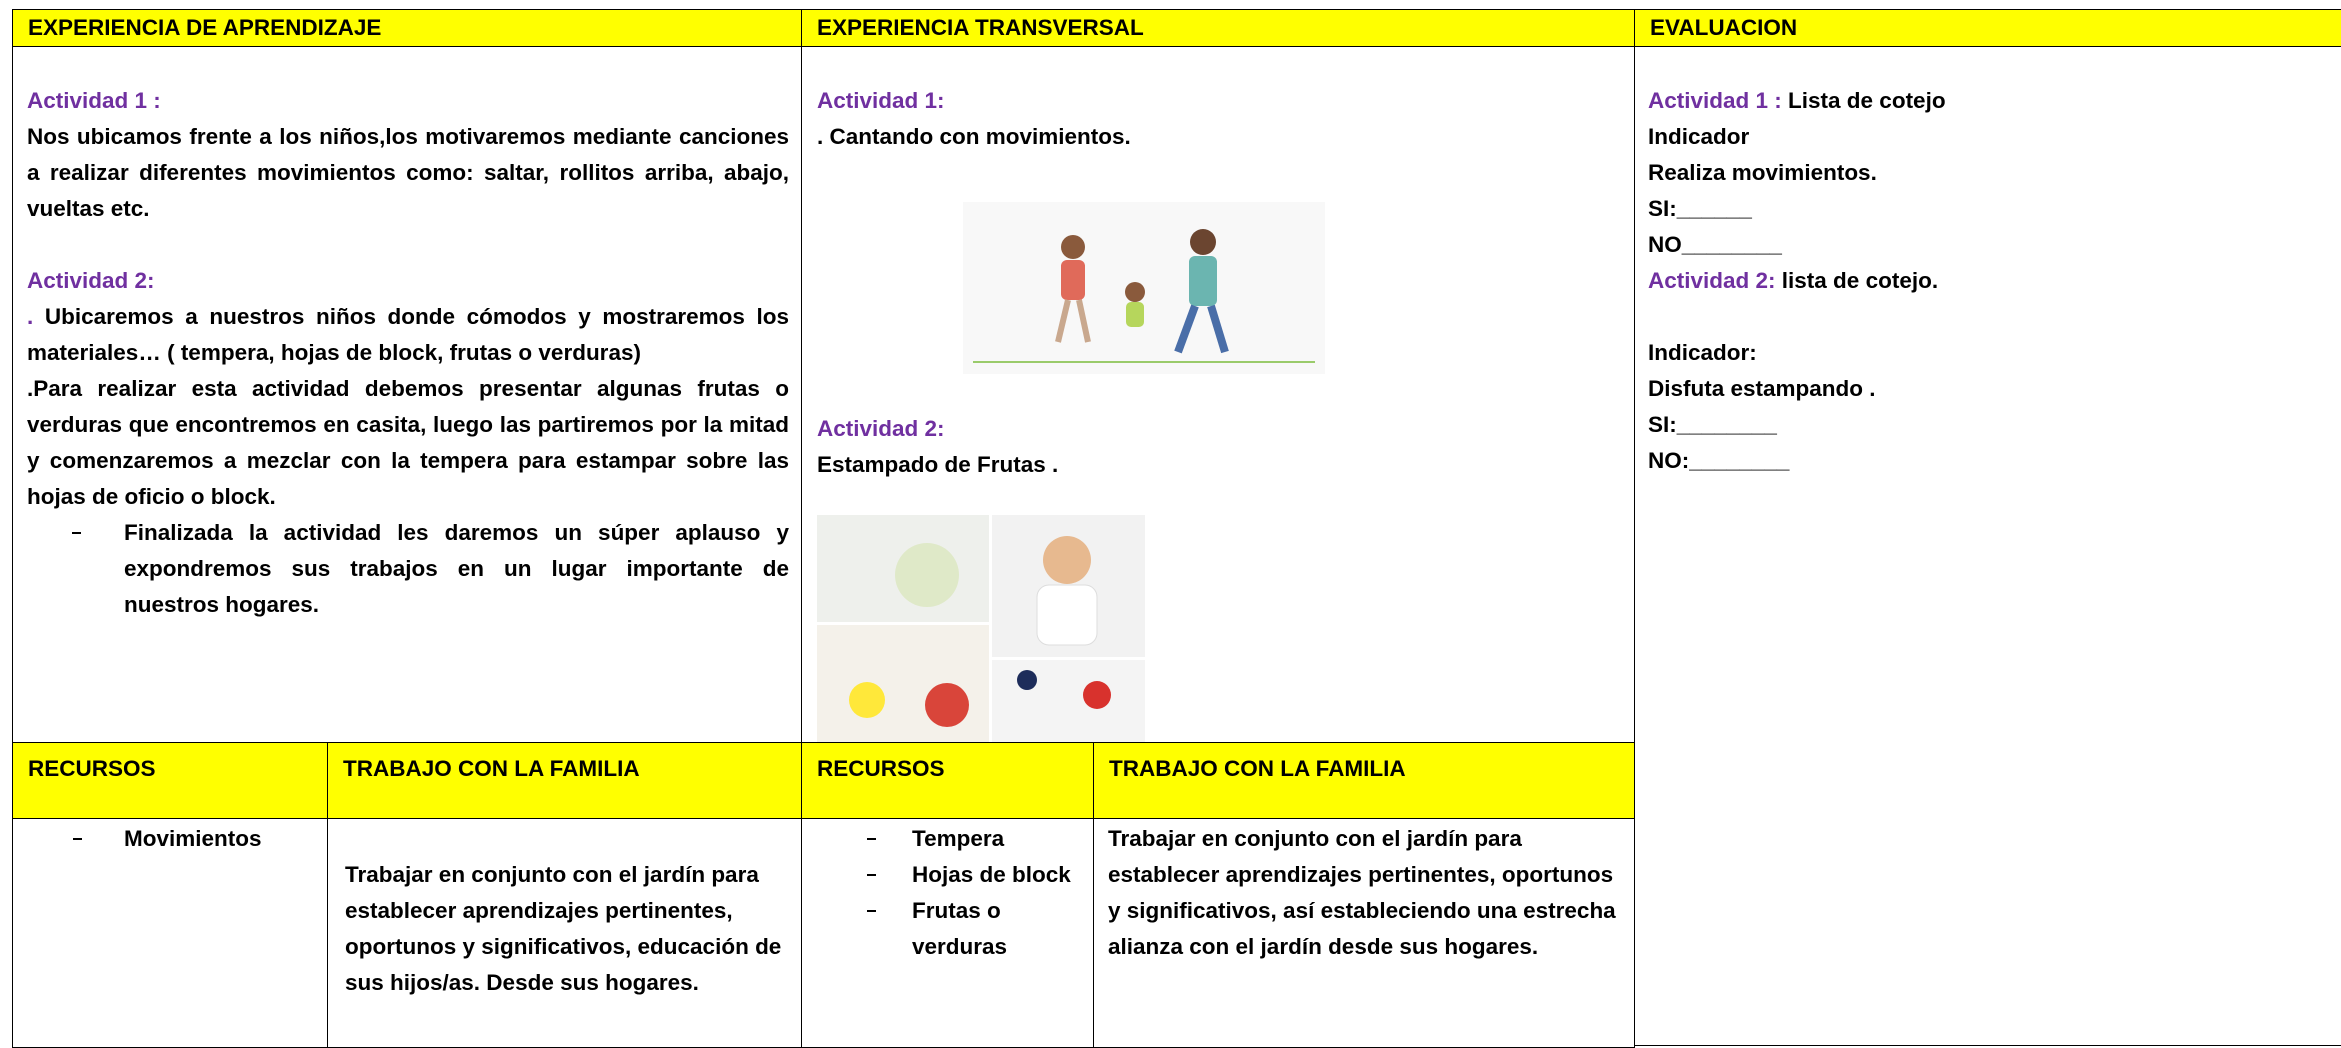 This screenshot has width=2341, height=1048. What do you see at coordinates (960, 928) in the screenshot?
I see `resource: Frutas o verduras` at bounding box center [960, 928].